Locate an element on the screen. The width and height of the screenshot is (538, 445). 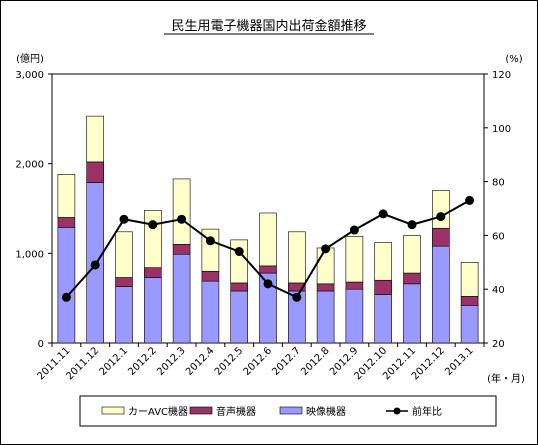
right-axis-unit: (%) is located at coordinates (513, 59).